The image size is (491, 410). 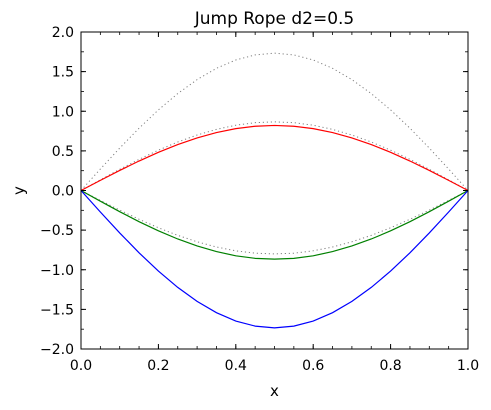 What do you see at coordinates (63, 112) in the screenshot?
I see `y-tick-label: 1.0` at bounding box center [63, 112].